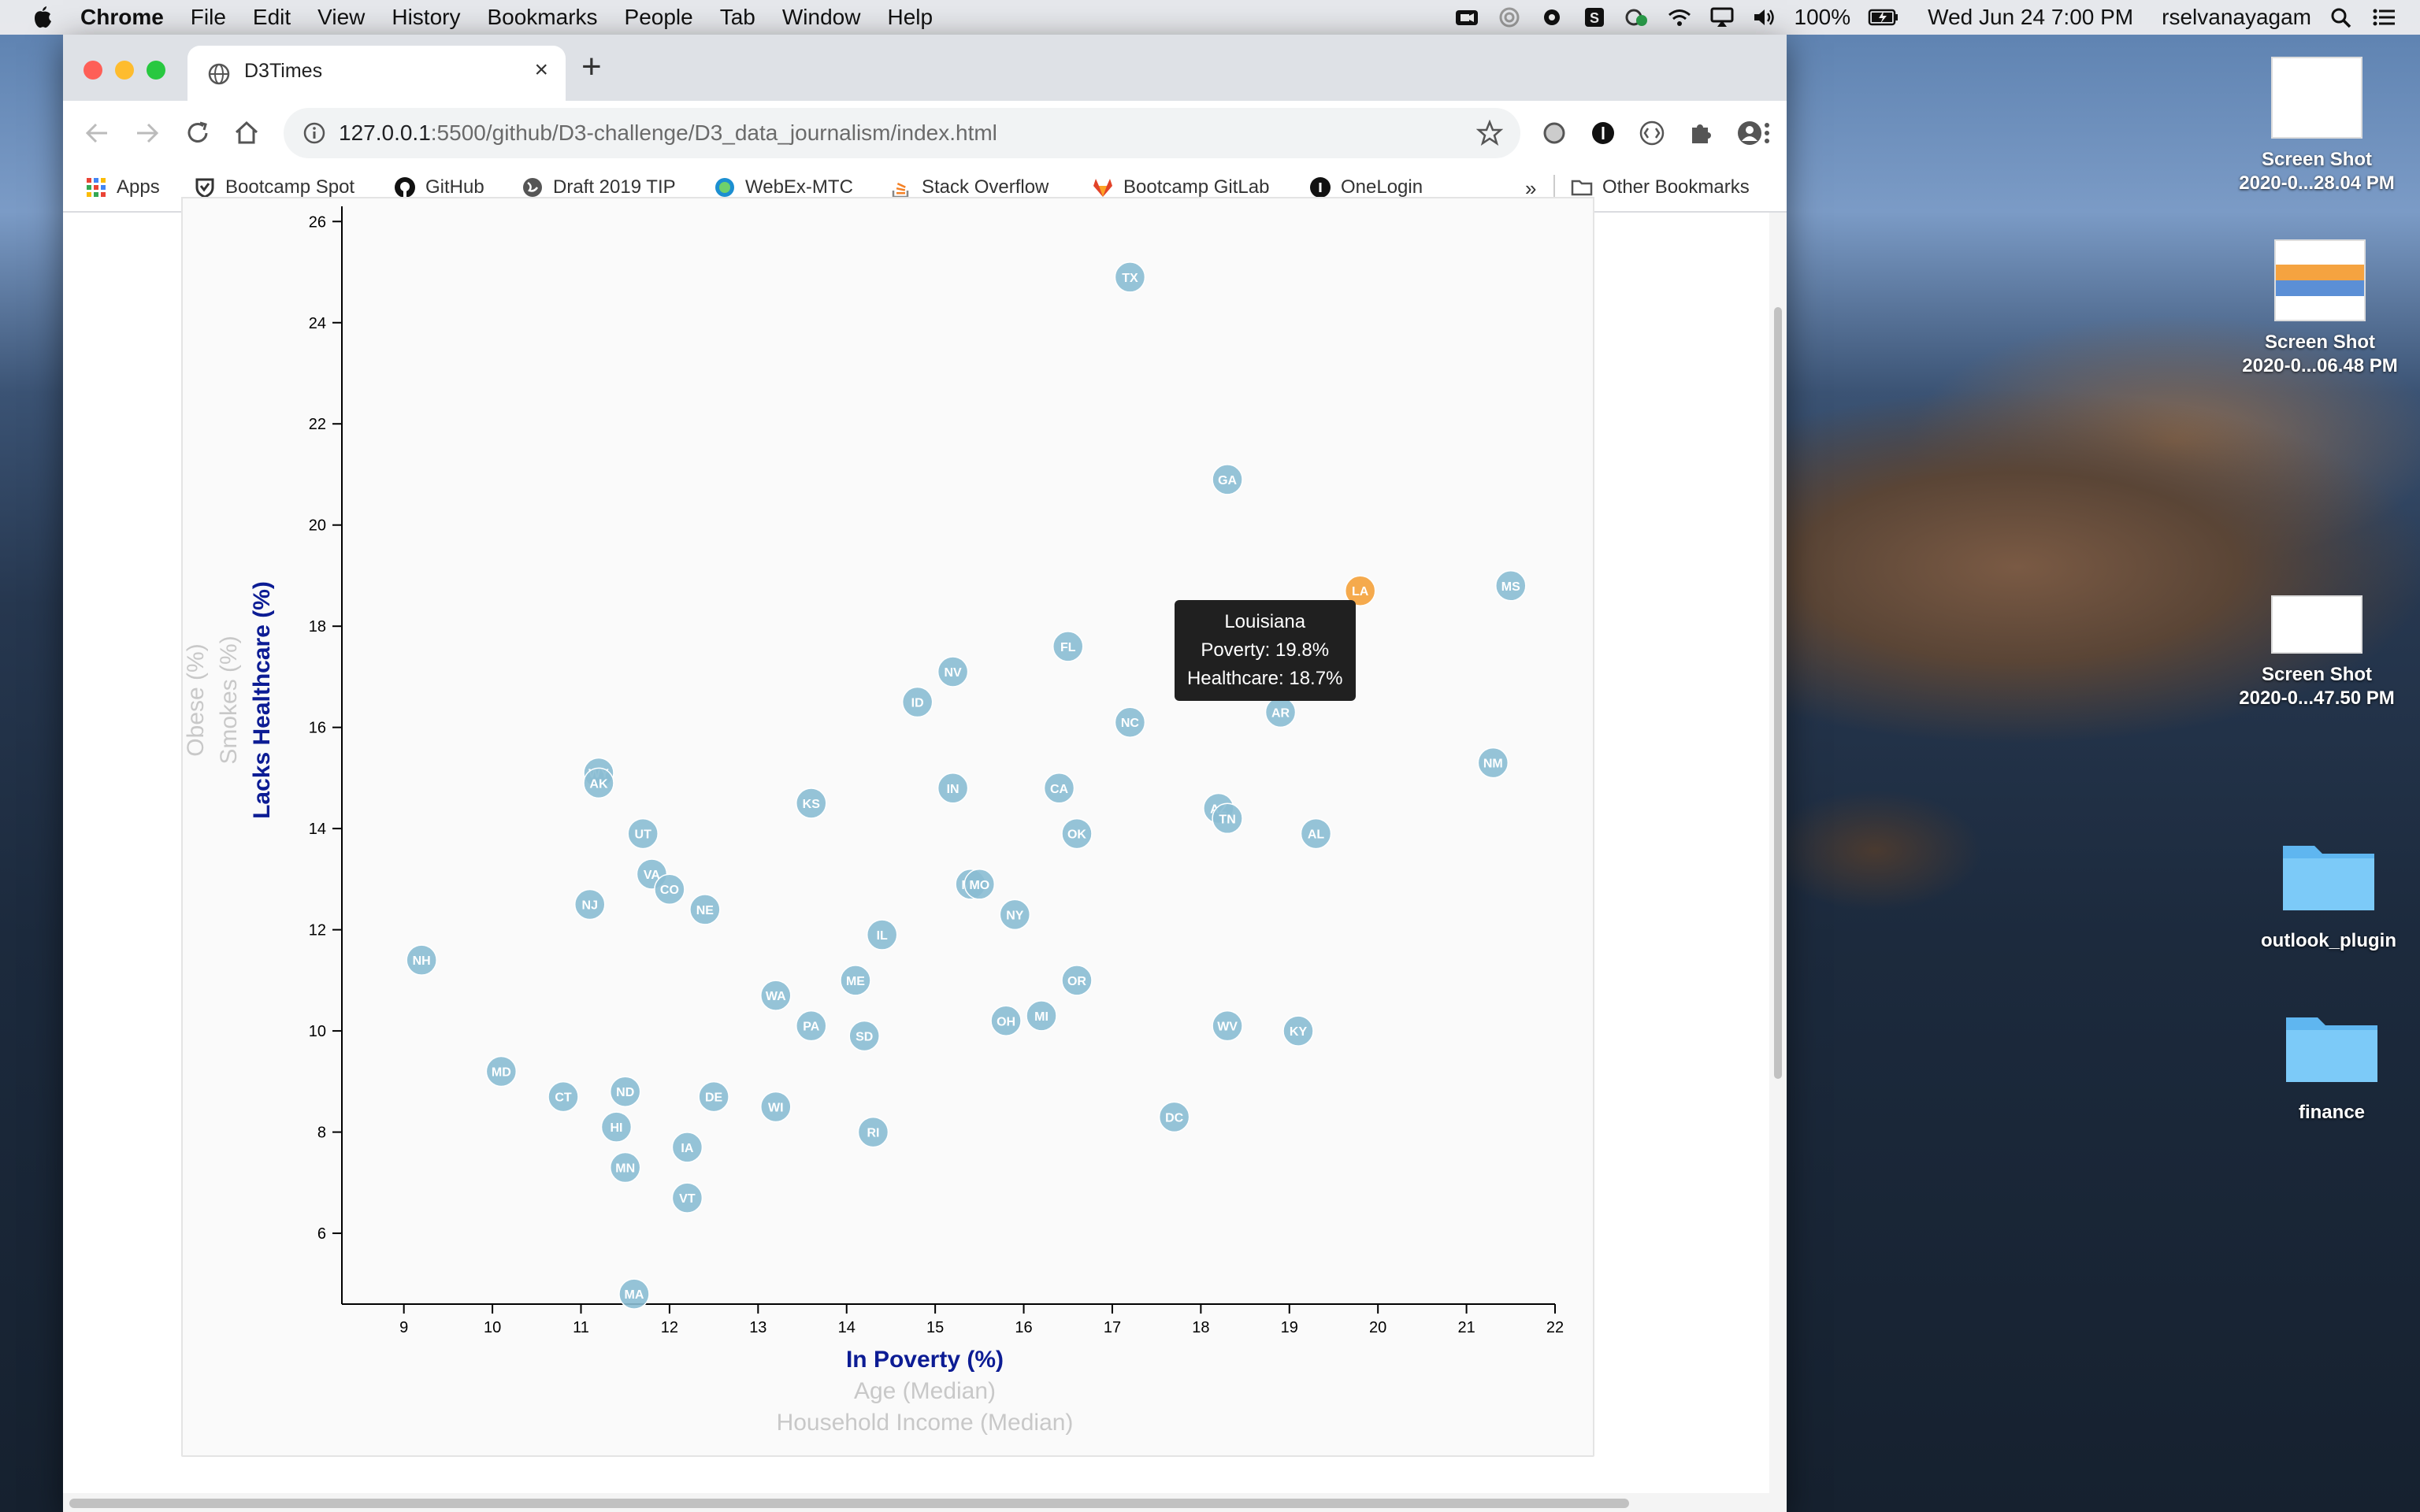  I want to click on vertical-scrollbar-thumb, so click(1778, 693).